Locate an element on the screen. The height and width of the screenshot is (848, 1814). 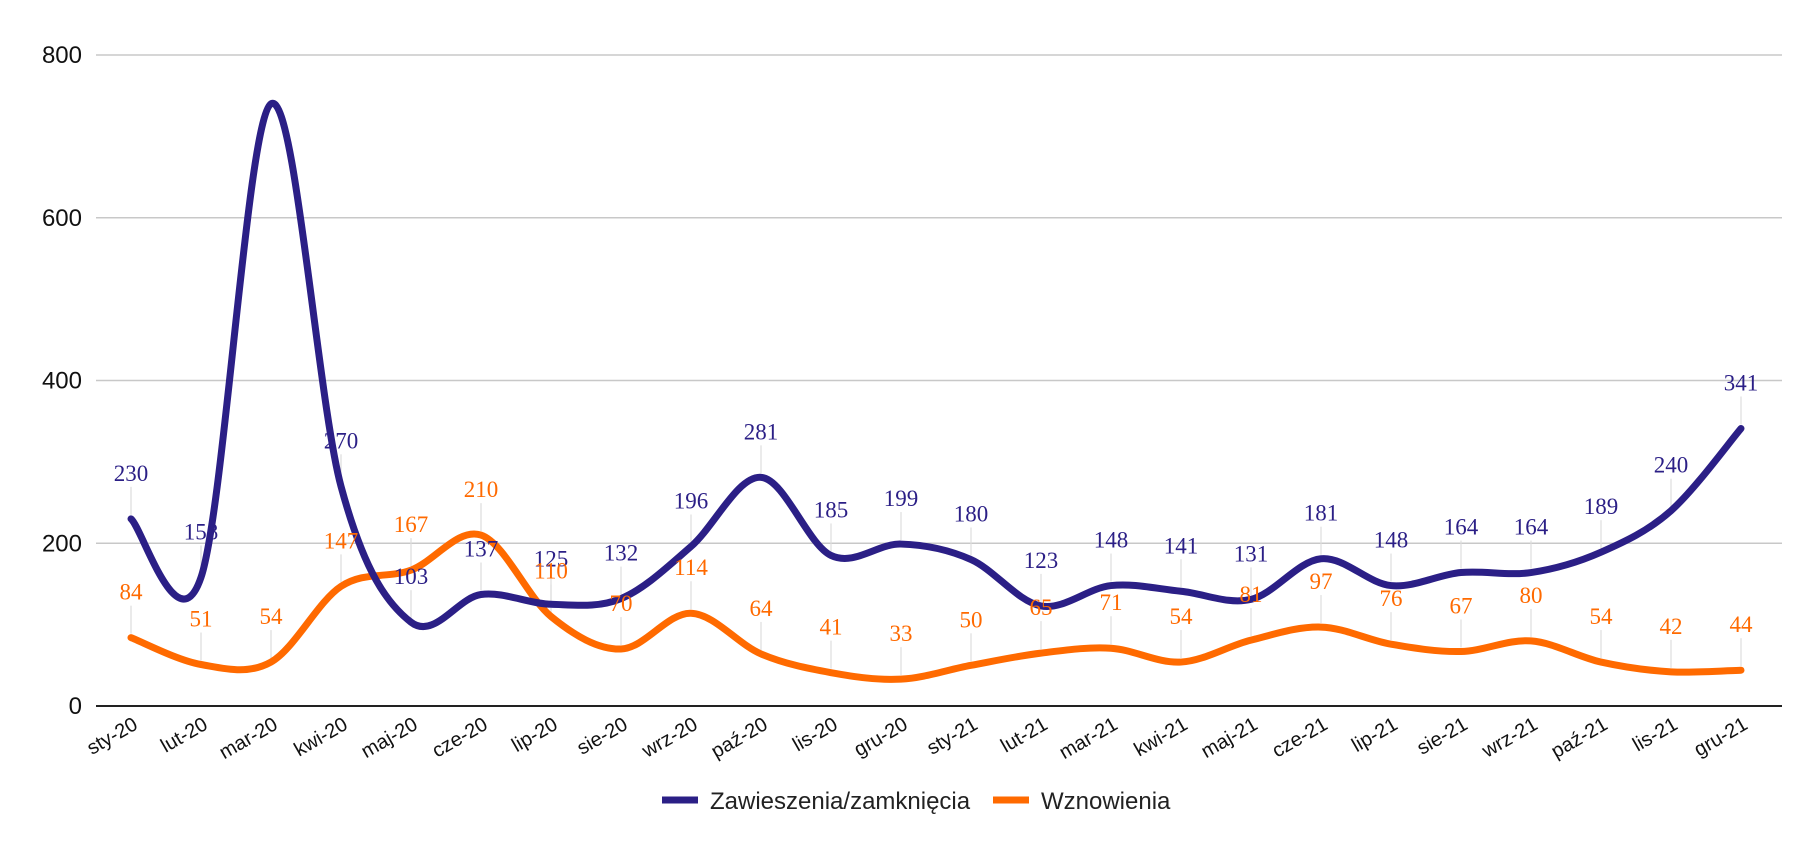
y-tick-label: 0 is located at coordinates (75, 706).